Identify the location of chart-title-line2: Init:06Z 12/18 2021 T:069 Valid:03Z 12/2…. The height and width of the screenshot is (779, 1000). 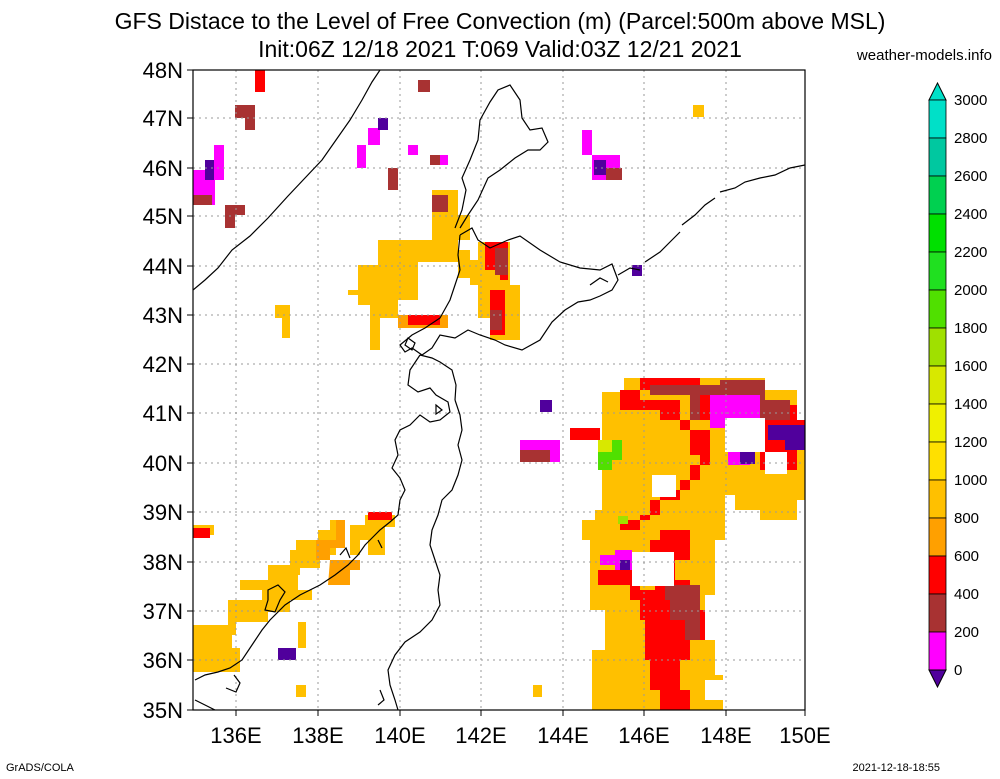
(500, 49).